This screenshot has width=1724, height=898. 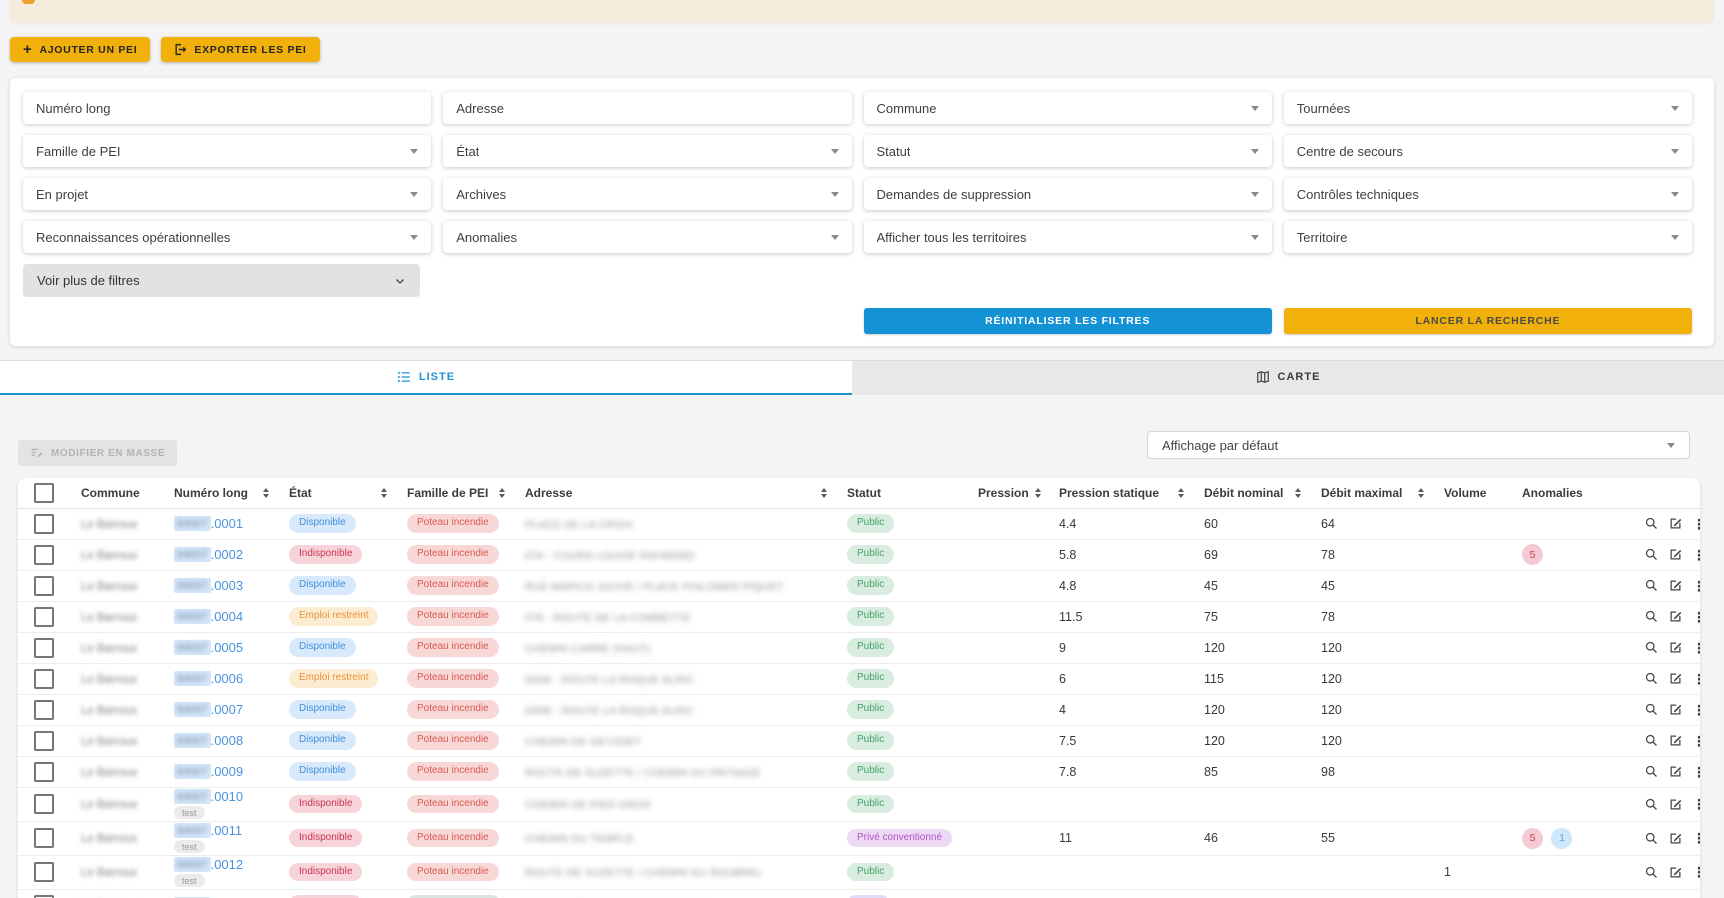 What do you see at coordinates (227, 108) in the screenshot?
I see `filter-field: Numéro long` at bounding box center [227, 108].